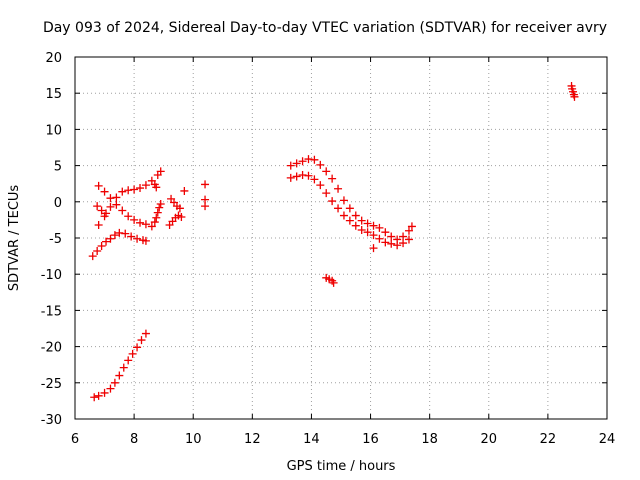 The width and height of the screenshot is (640, 480). What do you see at coordinates (58, 167) in the screenshot?
I see `y-tick-label: 5` at bounding box center [58, 167].